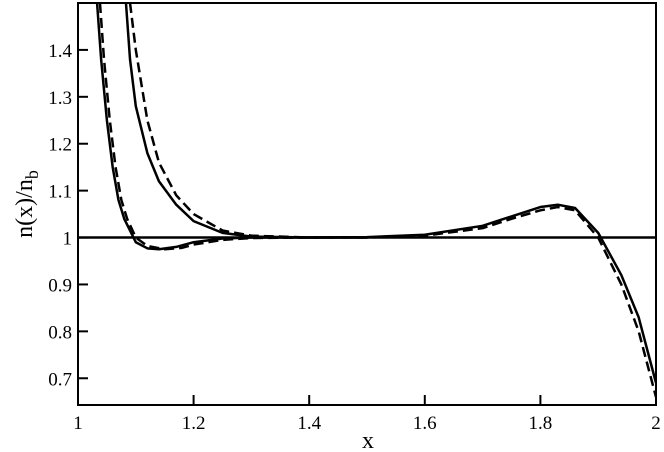  Describe the element at coordinates (78, 423) in the screenshot. I see `x-tick-label: 1` at that location.